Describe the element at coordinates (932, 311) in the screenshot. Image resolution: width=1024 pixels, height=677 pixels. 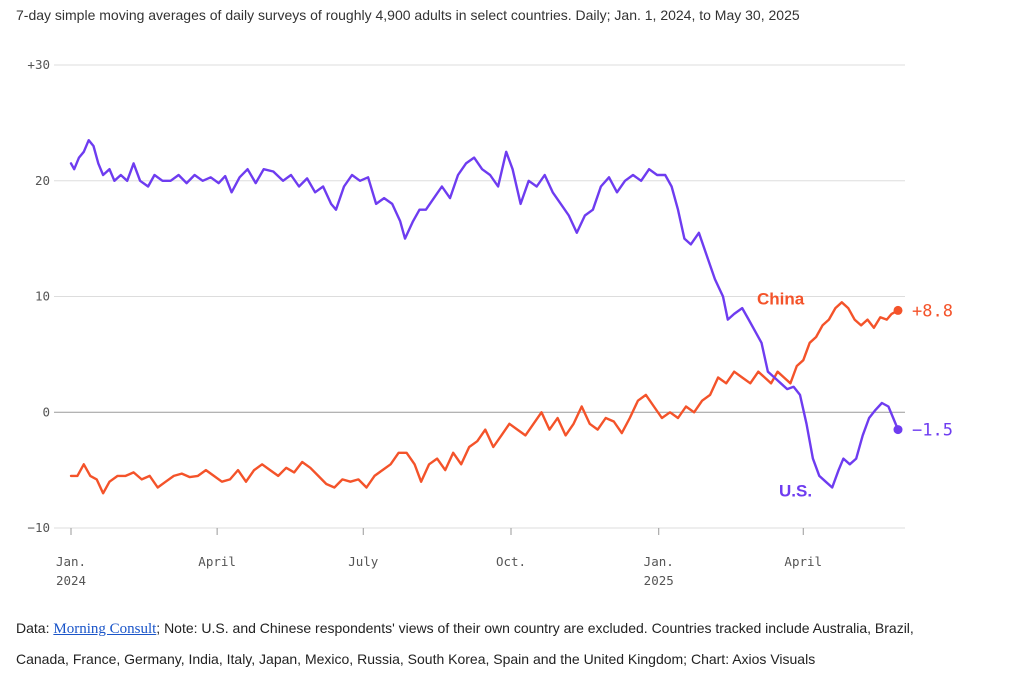
I see `series-end-value-china: +8.8` at that location.